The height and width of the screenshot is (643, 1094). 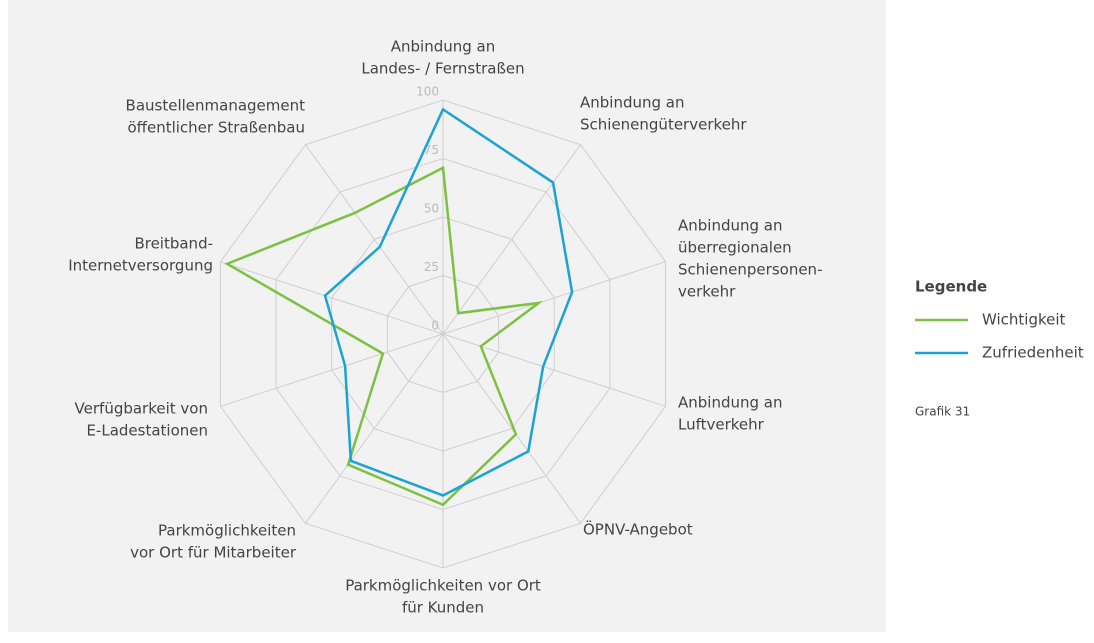 I want to click on series-line, so click(x=448, y=302).